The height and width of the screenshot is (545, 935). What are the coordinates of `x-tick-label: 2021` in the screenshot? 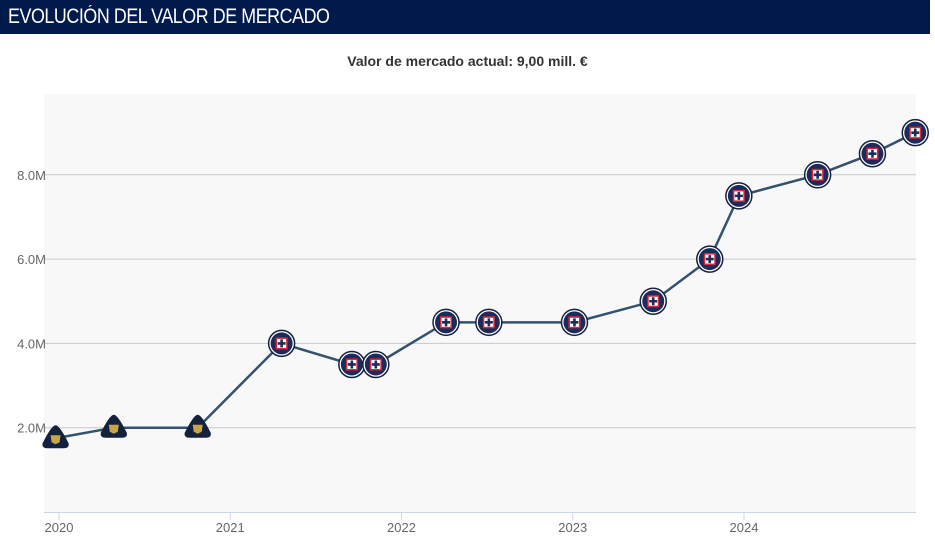 It's located at (230, 527).